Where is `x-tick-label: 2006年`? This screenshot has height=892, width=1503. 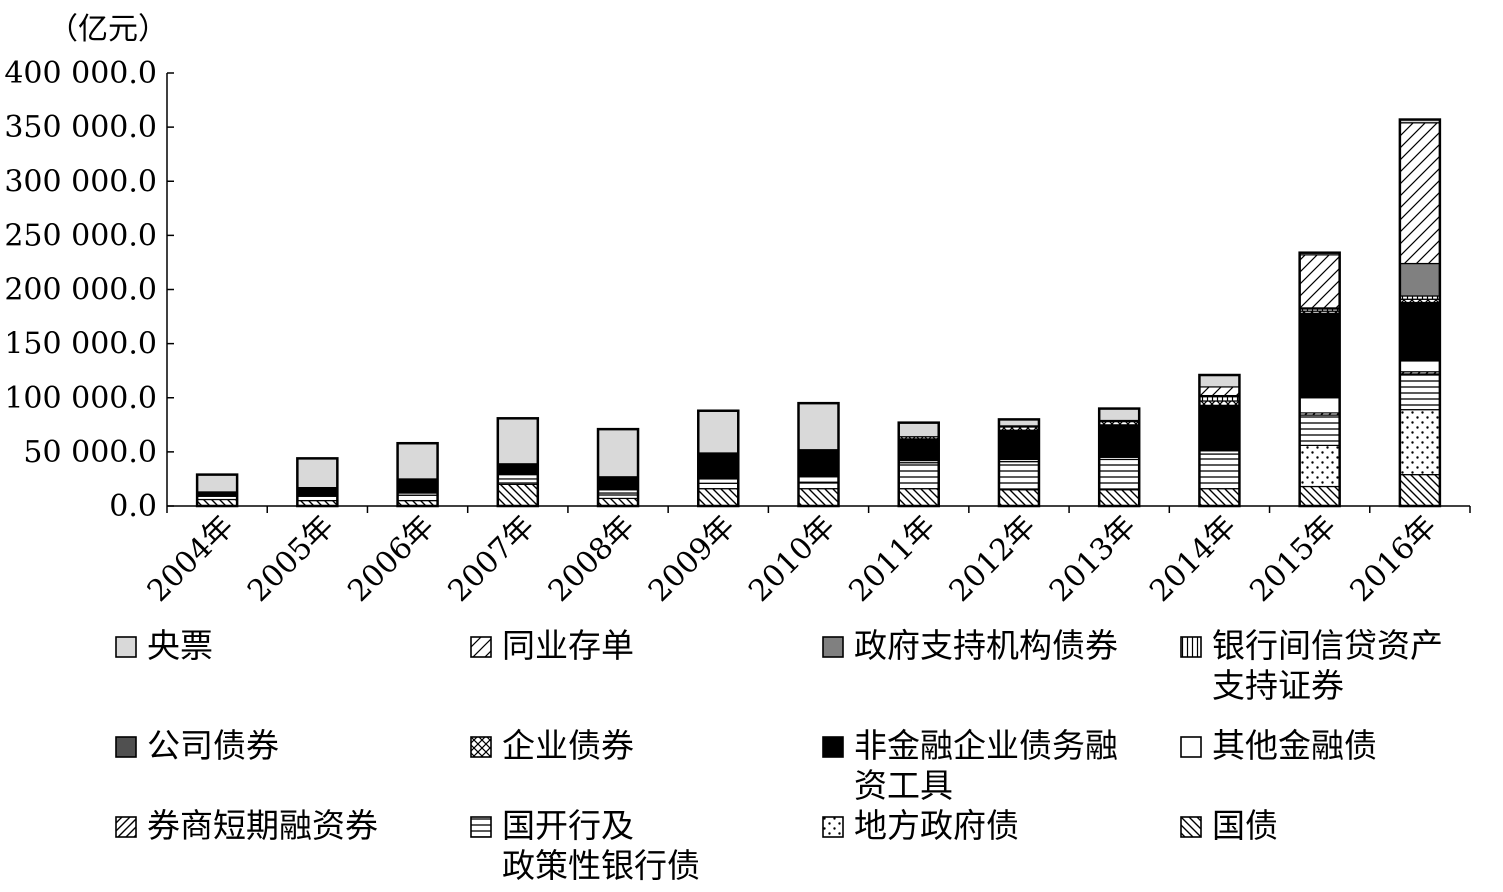
x-tick-label: 2006年 is located at coordinates (391, 559).